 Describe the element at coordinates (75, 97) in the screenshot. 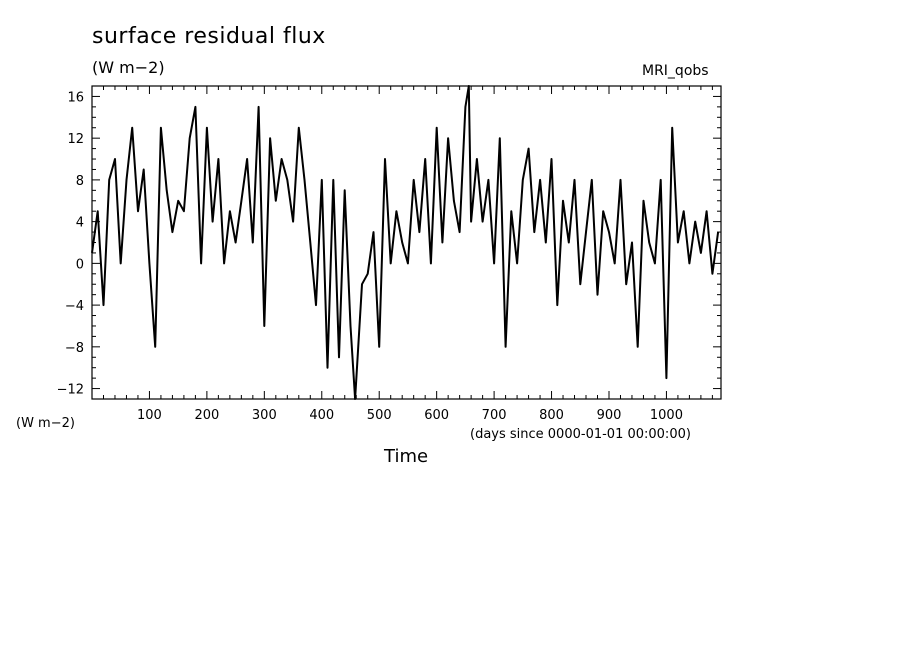

I see `y-tick-label: 16` at that location.